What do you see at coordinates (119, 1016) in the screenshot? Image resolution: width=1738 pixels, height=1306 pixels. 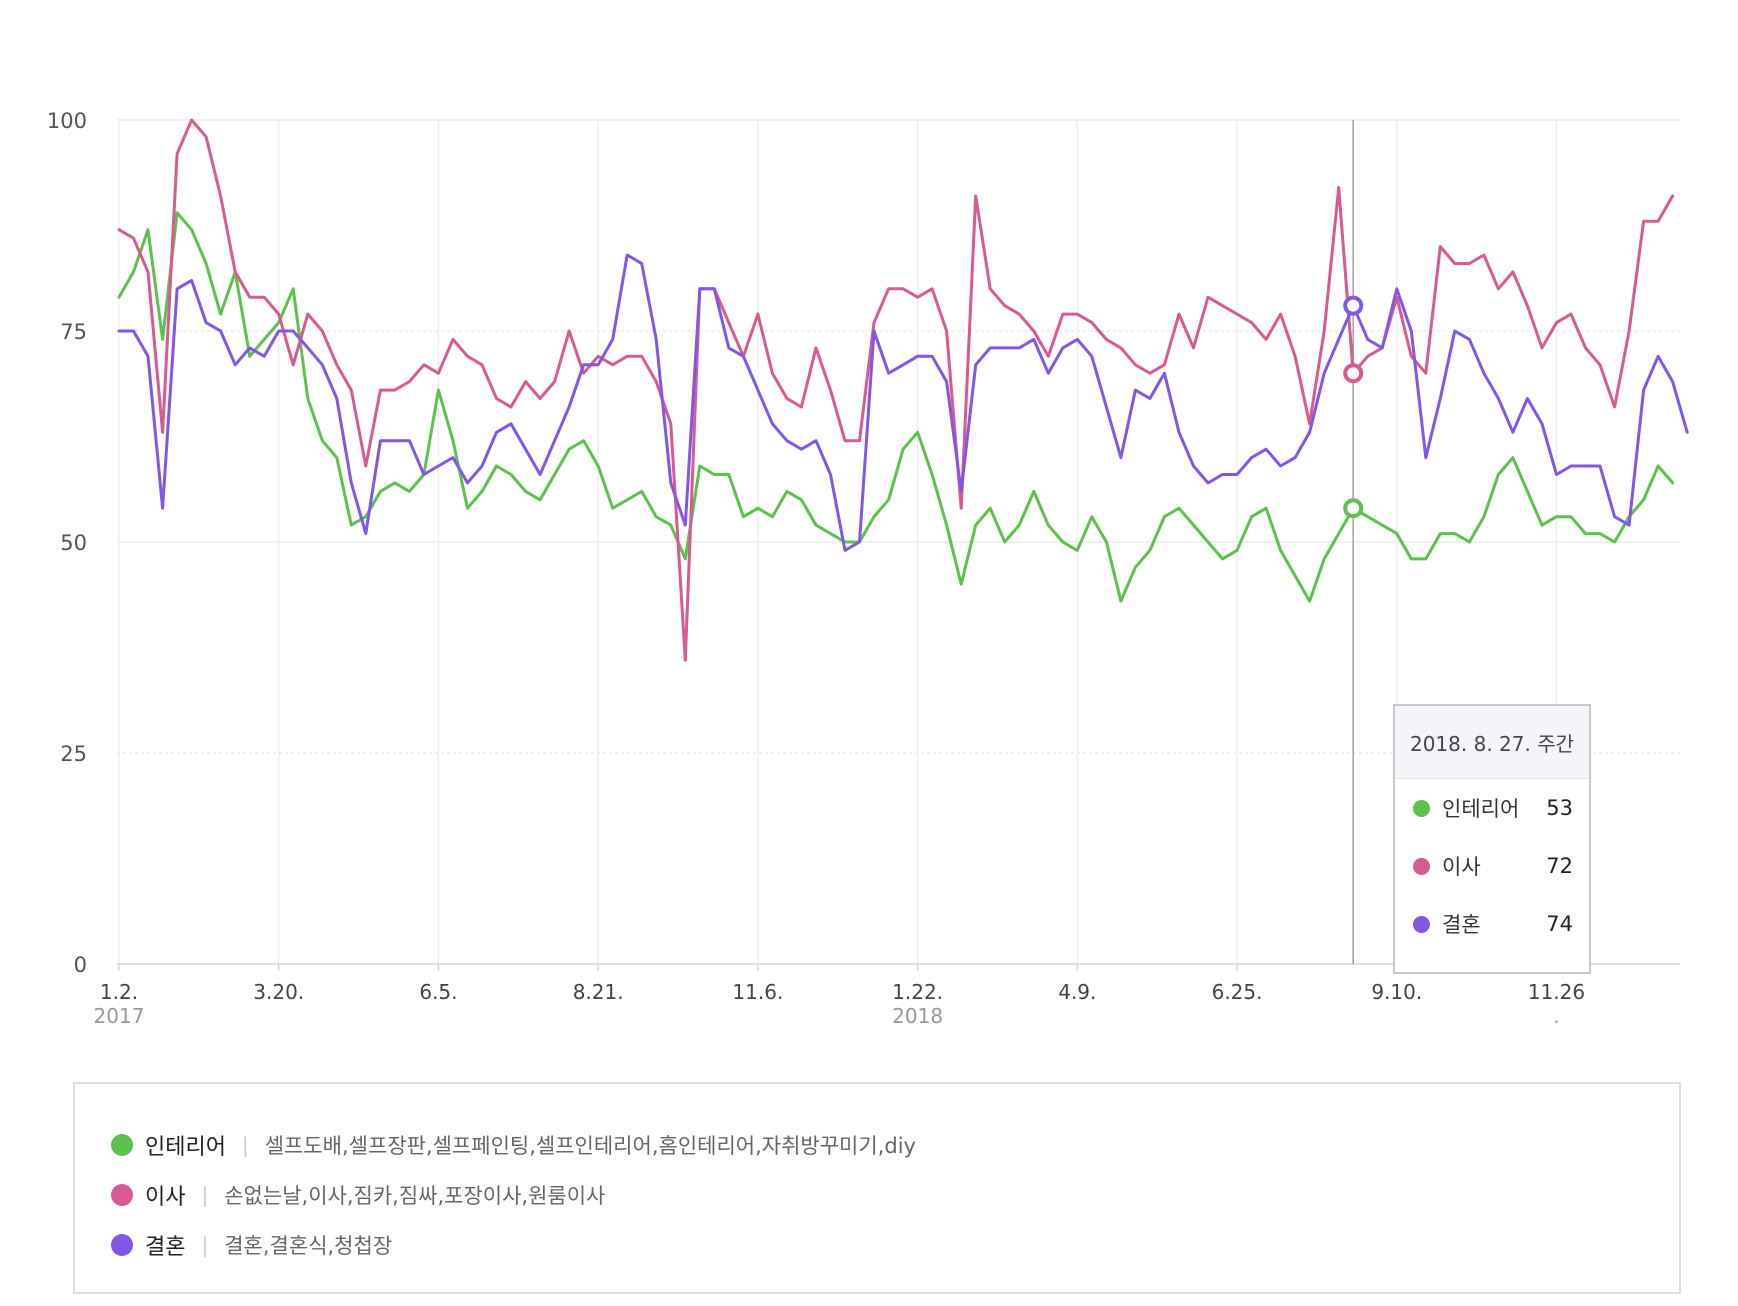 I see `x-tick-year-label: 2017` at bounding box center [119, 1016].